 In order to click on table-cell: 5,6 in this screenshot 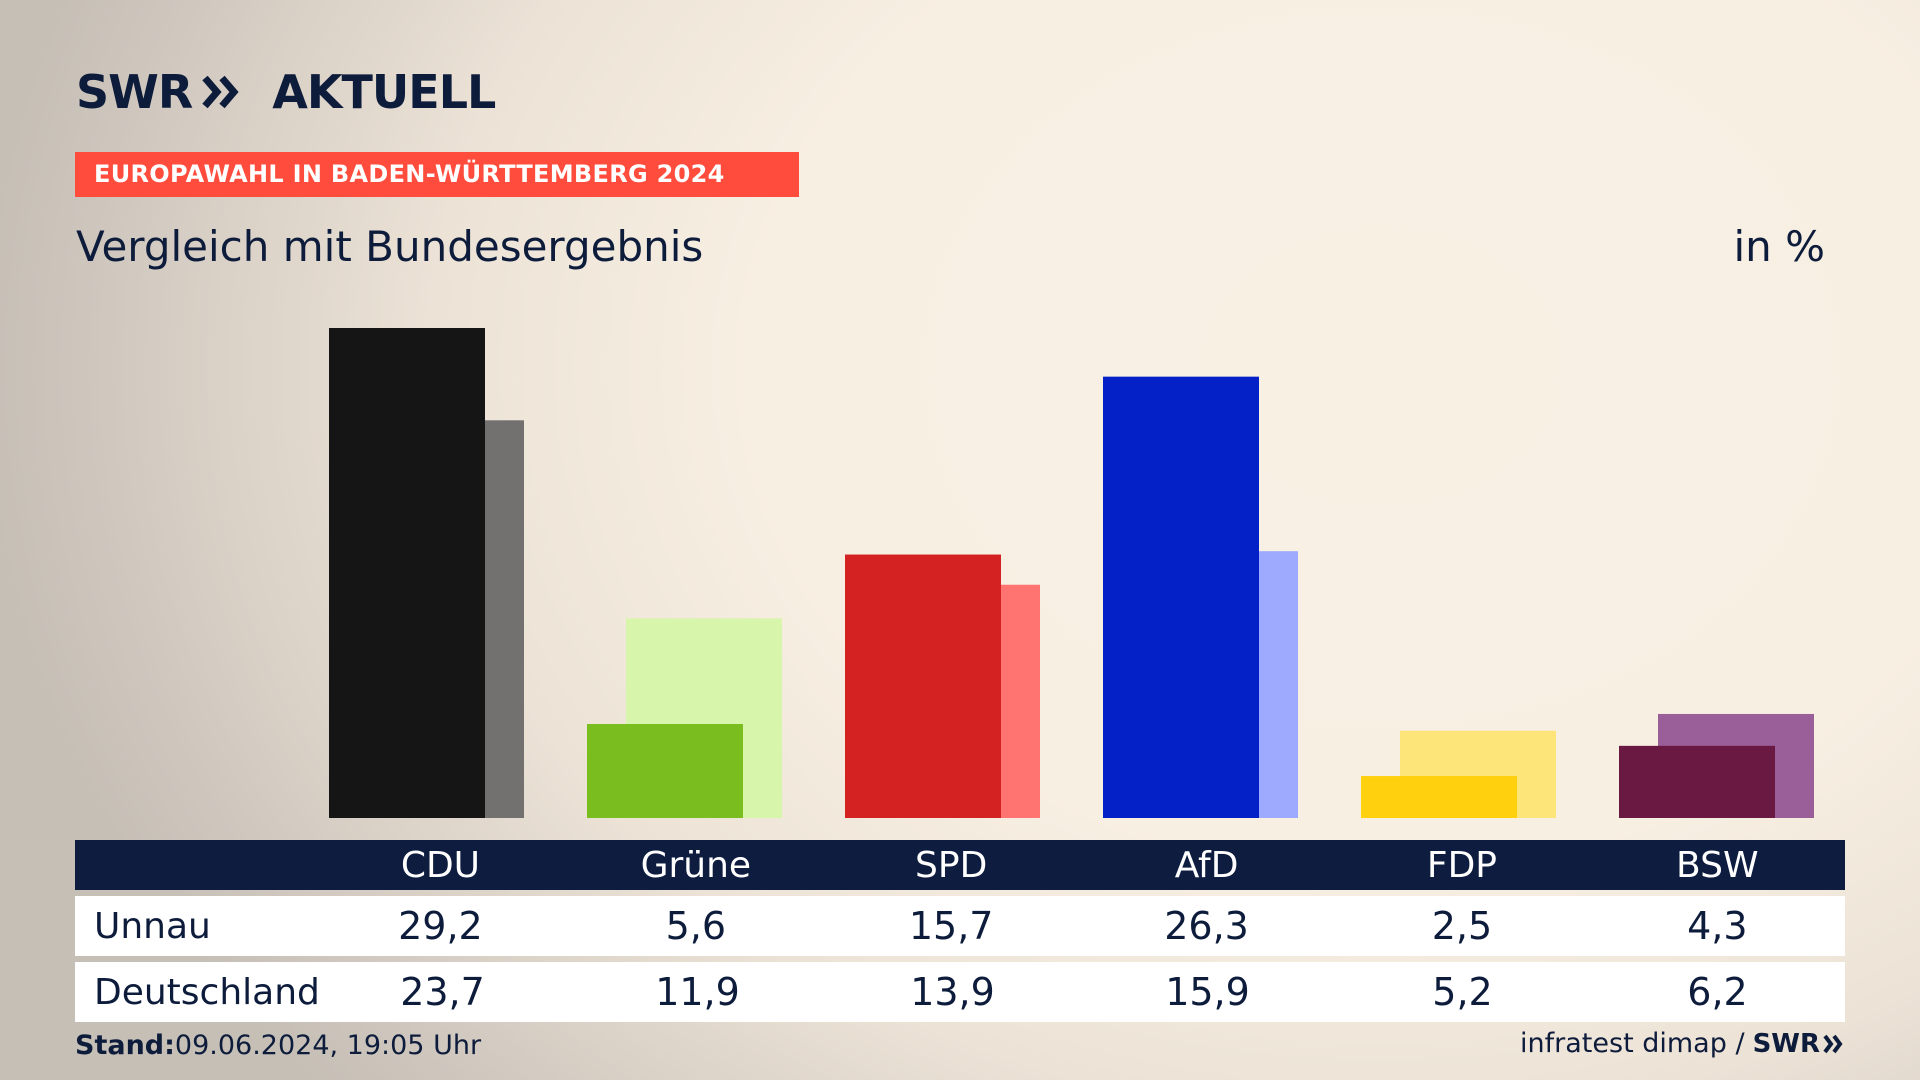, I will do `click(696, 926)`.